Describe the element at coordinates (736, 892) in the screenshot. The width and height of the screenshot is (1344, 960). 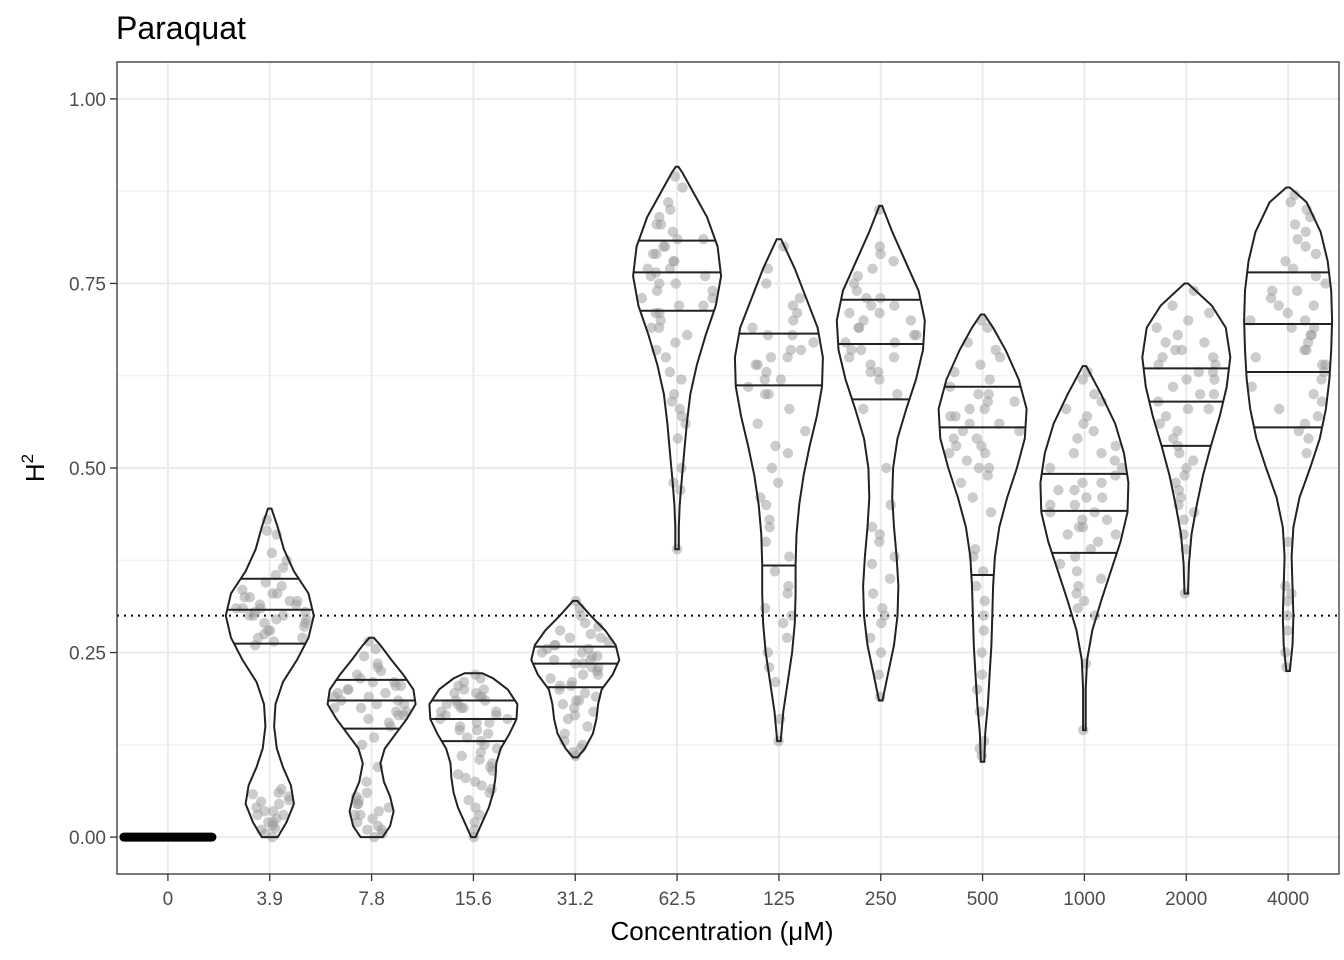
I see `x-axis: 0 3.9 7.8 15.6 31.2 62.5 125 250 500 1000 2000 4000` at that location.